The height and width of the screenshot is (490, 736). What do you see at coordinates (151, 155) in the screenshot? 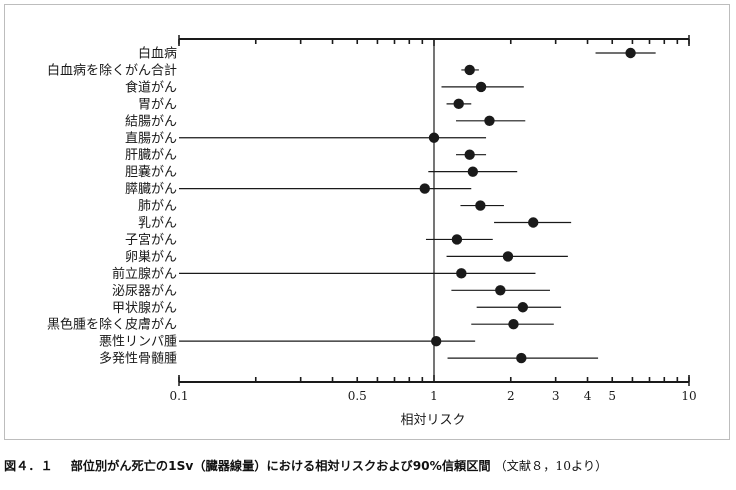
I see `category-label: 肝臓がん` at bounding box center [151, 155].